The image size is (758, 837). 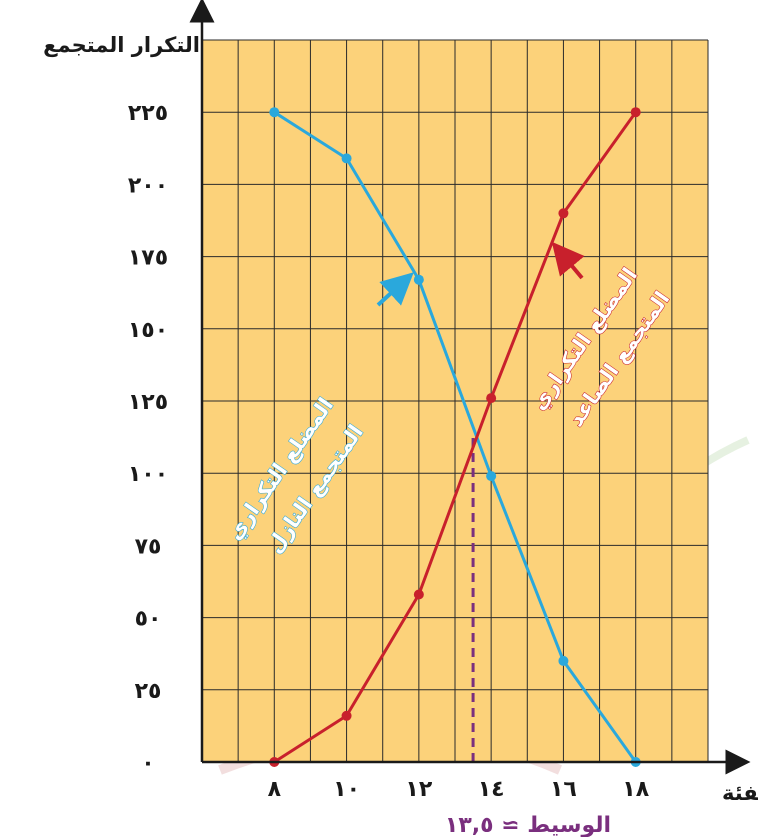 I want to click on y-tick-label: ٢٠٠, so click(x=148, y=185).